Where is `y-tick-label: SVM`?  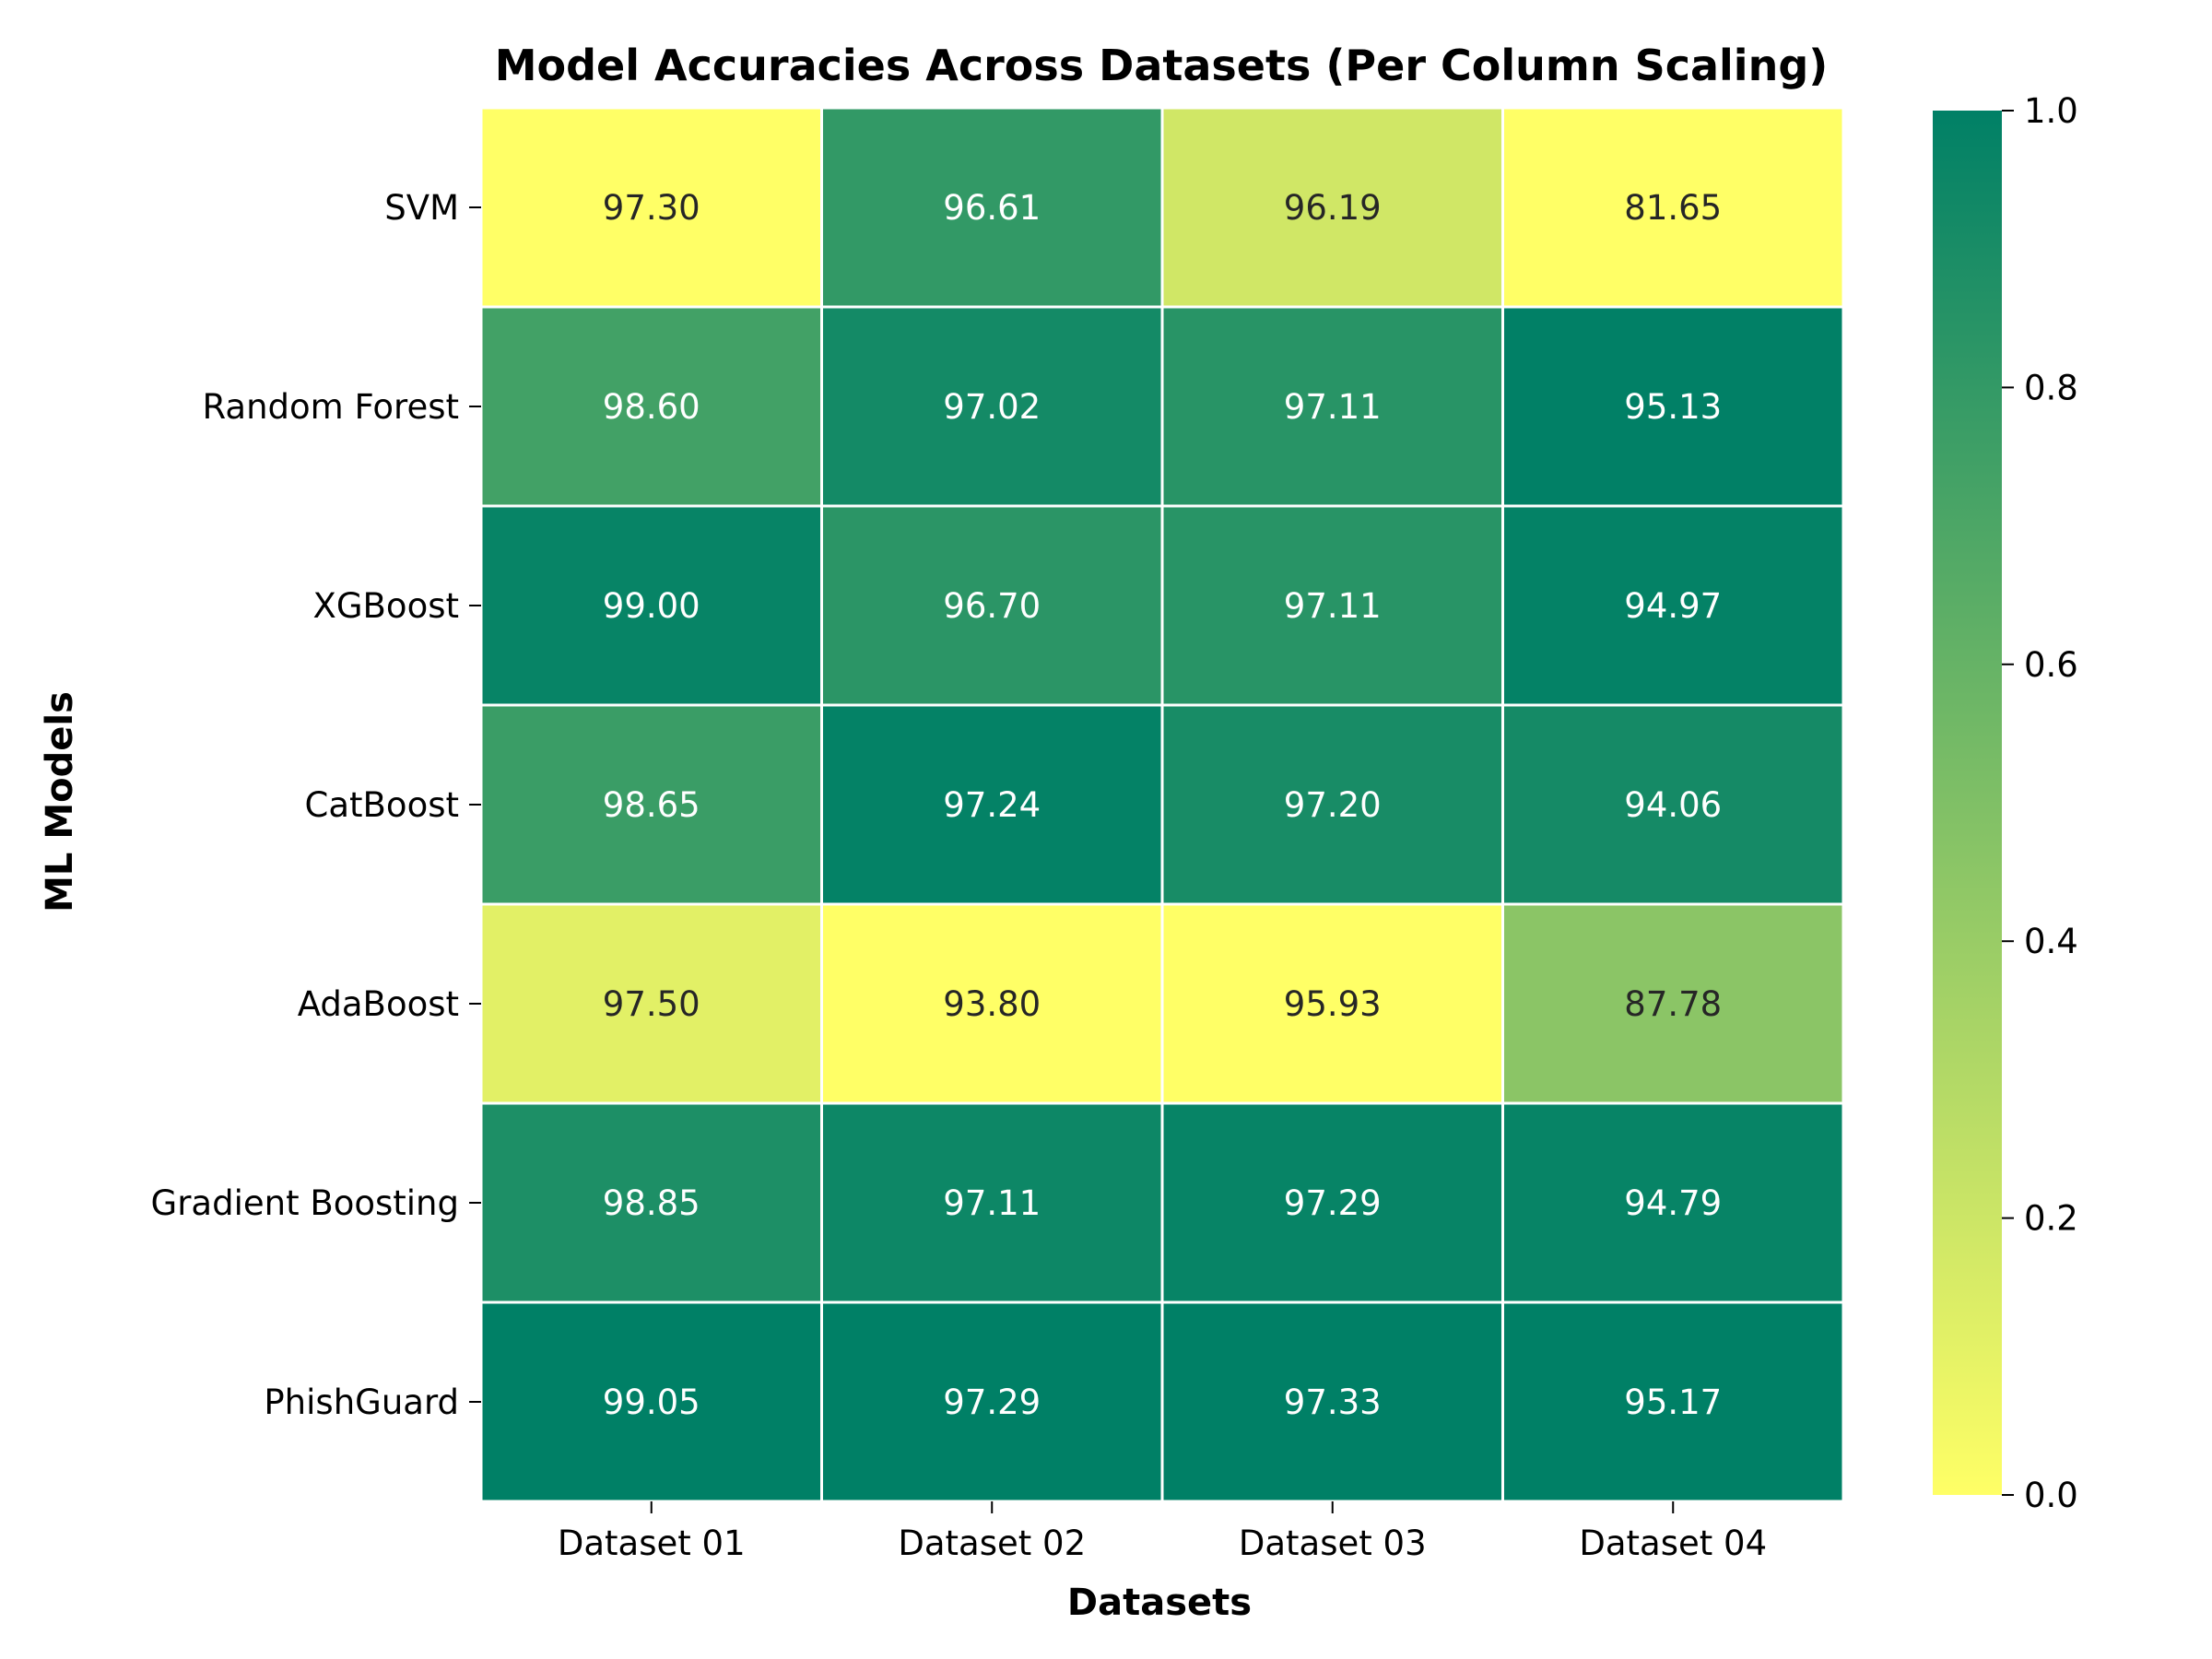 y-tick-label: SVM is located at coordinates (421, 208).